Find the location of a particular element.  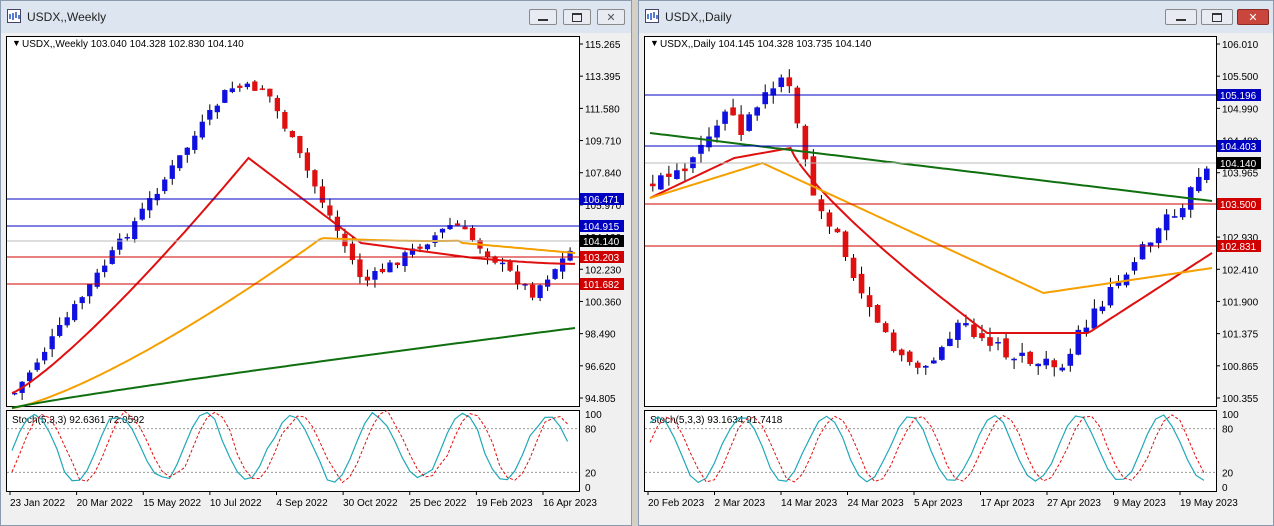

daily-title-bar: USDX,,Daily ✕ is located at coordinates (956, 17).